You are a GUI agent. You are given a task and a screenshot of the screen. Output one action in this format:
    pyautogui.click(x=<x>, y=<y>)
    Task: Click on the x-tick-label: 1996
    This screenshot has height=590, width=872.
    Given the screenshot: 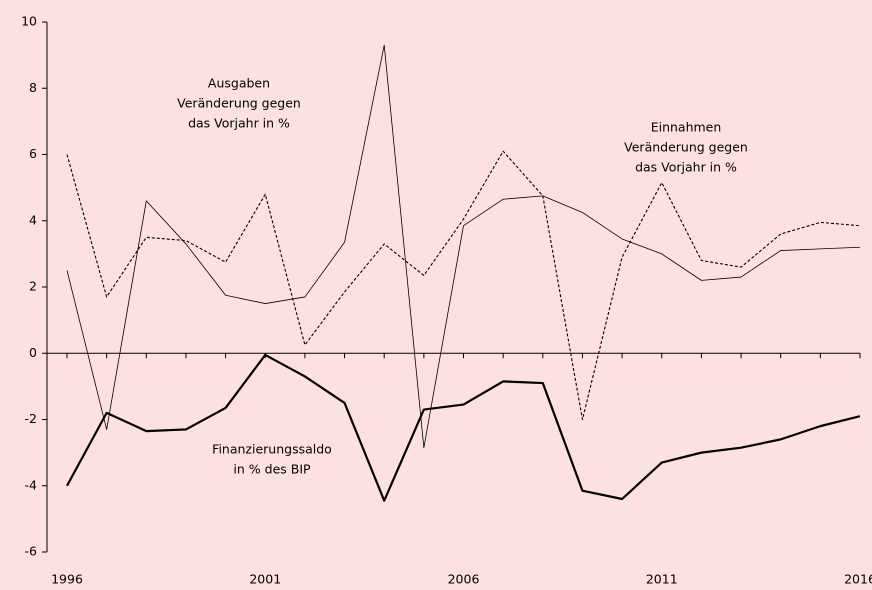 What is the action you would take?
    pyautogui.click(x=67, y=579)
    